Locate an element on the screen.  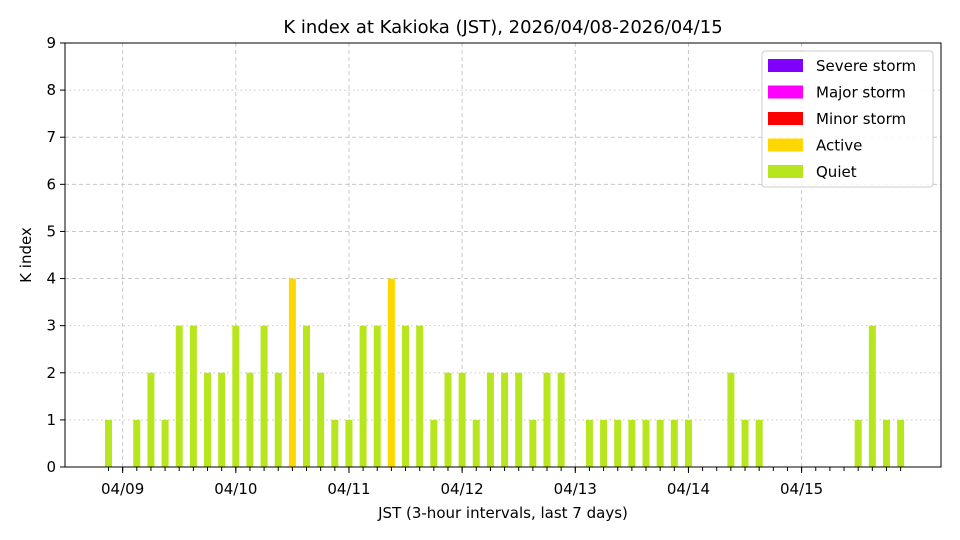
legend-label: Minor storm is located at coordinates (861, 119).